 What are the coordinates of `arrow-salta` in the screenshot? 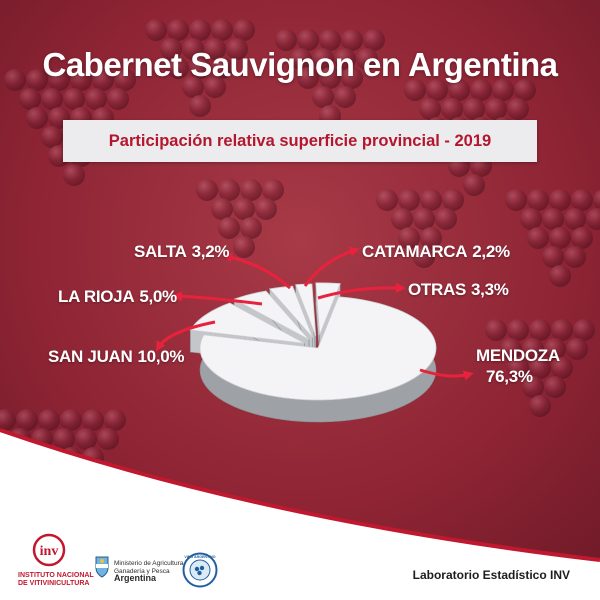 It's located at (257, 271).